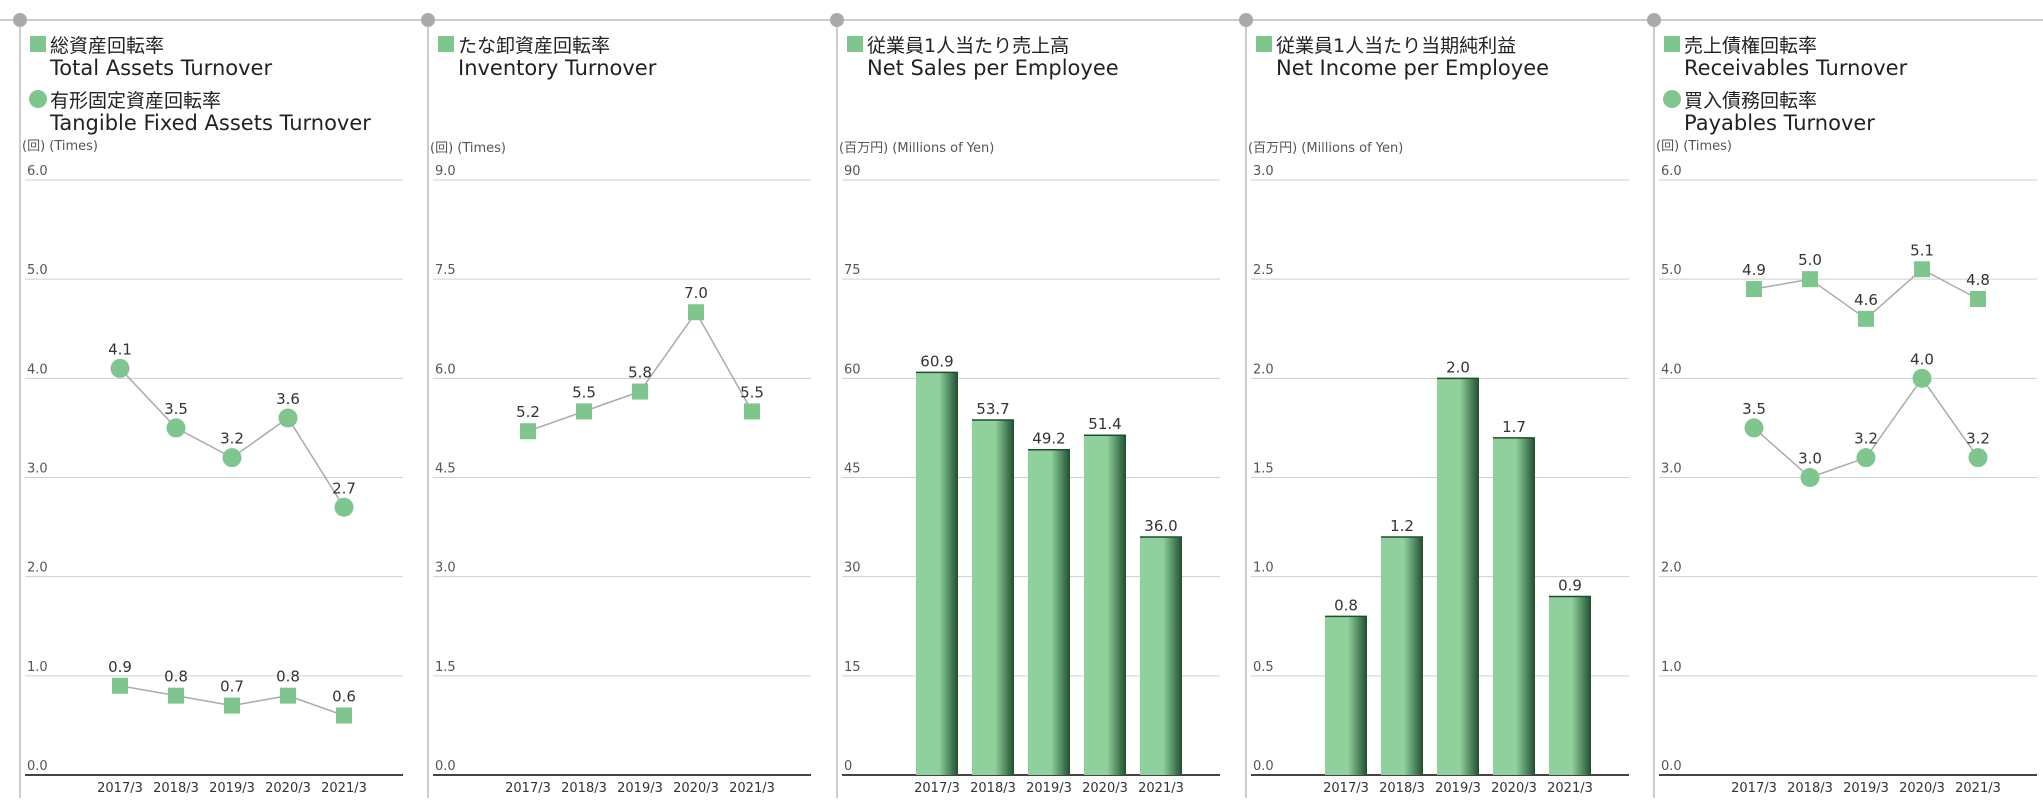  What do you see at coordinates (1978, 280) in the screenshot?
I see `point-value-label: 4.8` at bounding box center [1978, 280].